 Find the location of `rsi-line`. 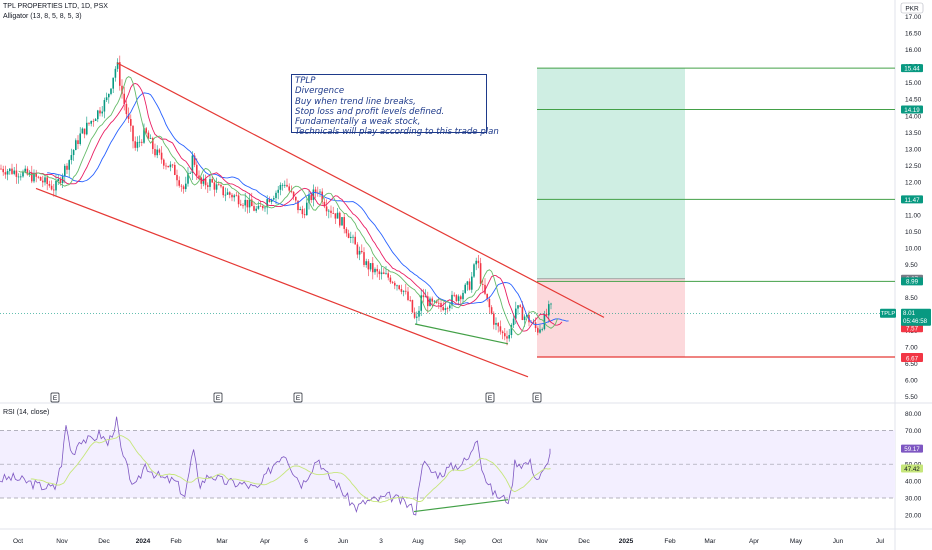

rsi-line is located at coordinates (275, 466).